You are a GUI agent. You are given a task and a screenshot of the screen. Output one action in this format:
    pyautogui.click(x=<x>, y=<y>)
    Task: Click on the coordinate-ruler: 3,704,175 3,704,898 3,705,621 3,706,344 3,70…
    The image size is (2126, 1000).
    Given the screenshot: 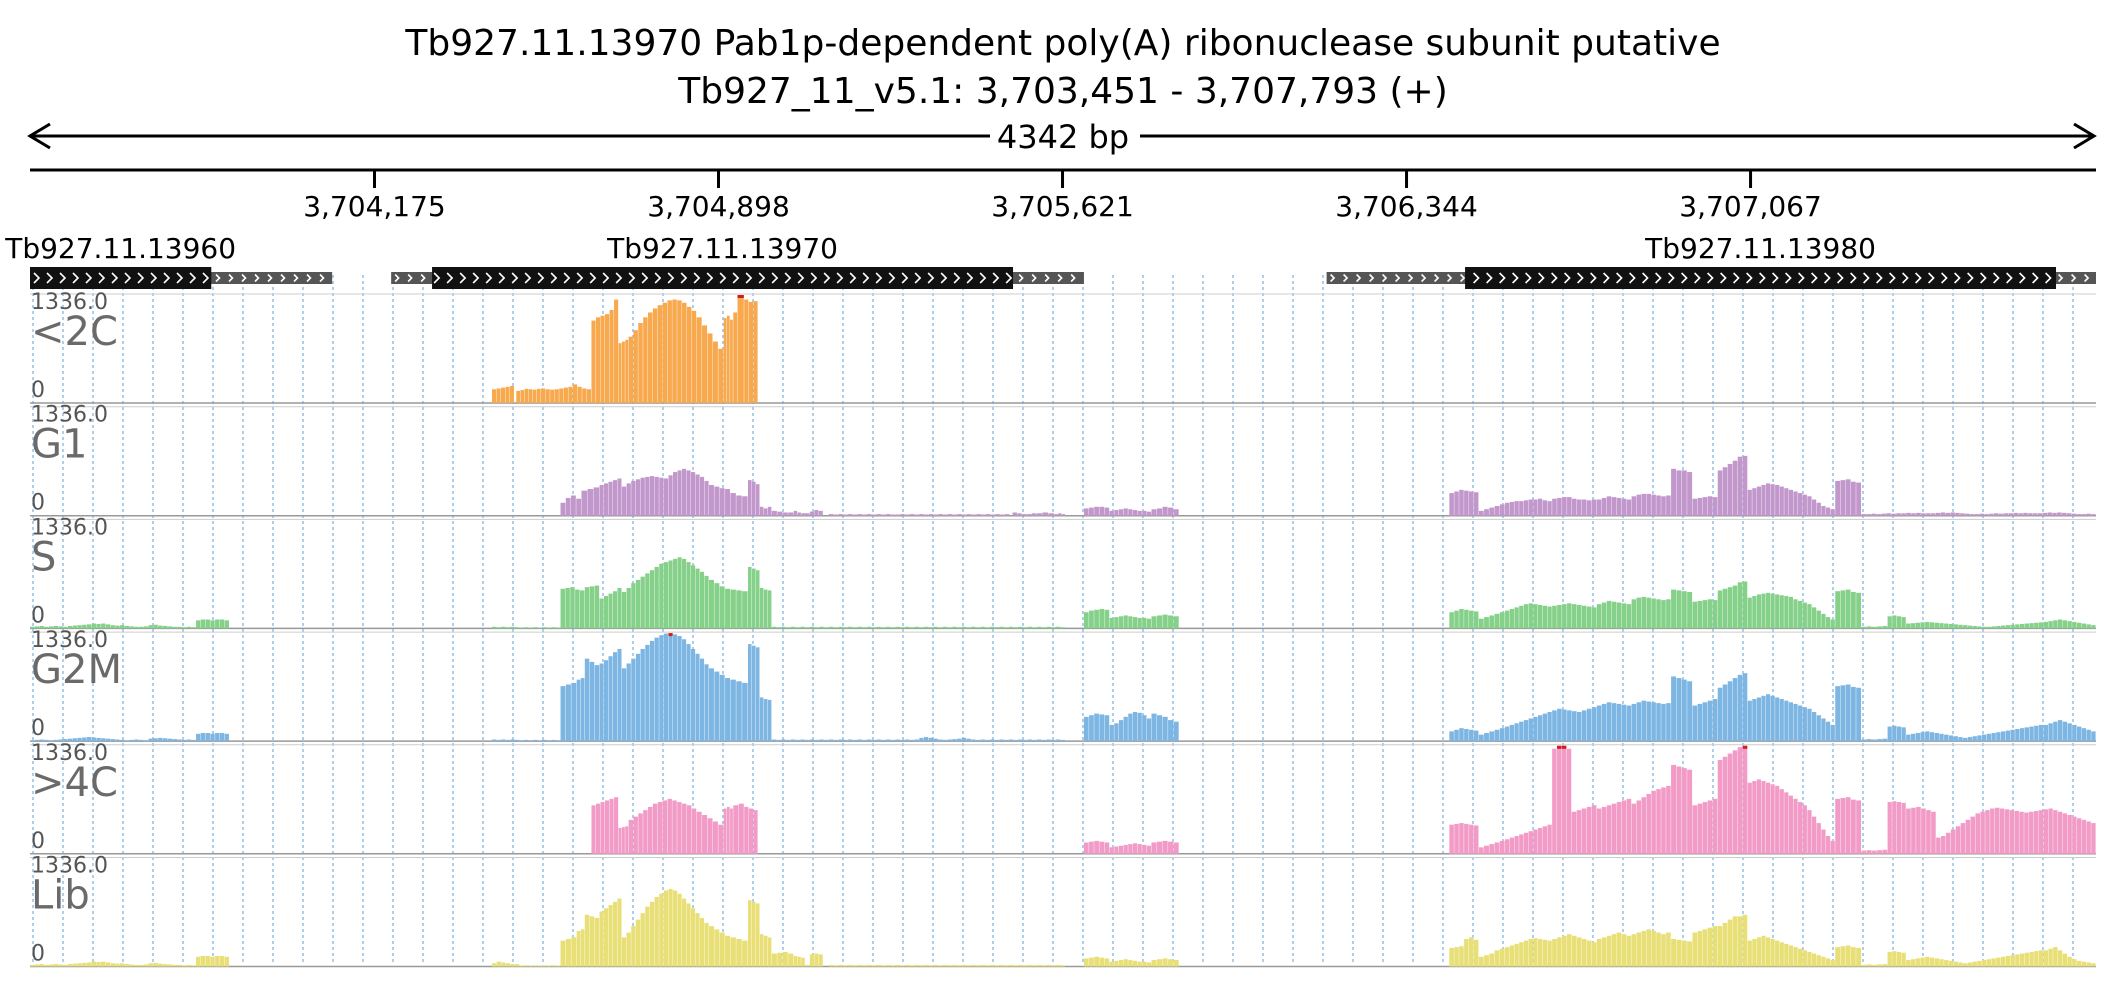 What is the action you would take?
    pyautogui.click(x=1063, y=195)
    